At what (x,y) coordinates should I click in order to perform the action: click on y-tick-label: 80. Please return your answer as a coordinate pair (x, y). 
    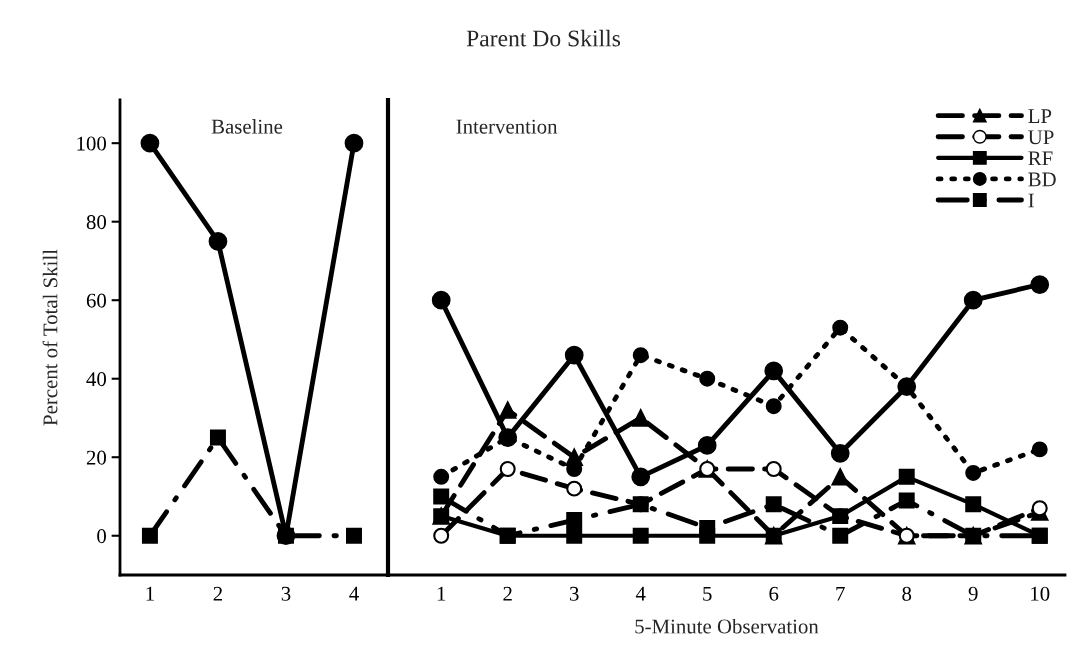
    Looking at the image, I should click on (96, 222).